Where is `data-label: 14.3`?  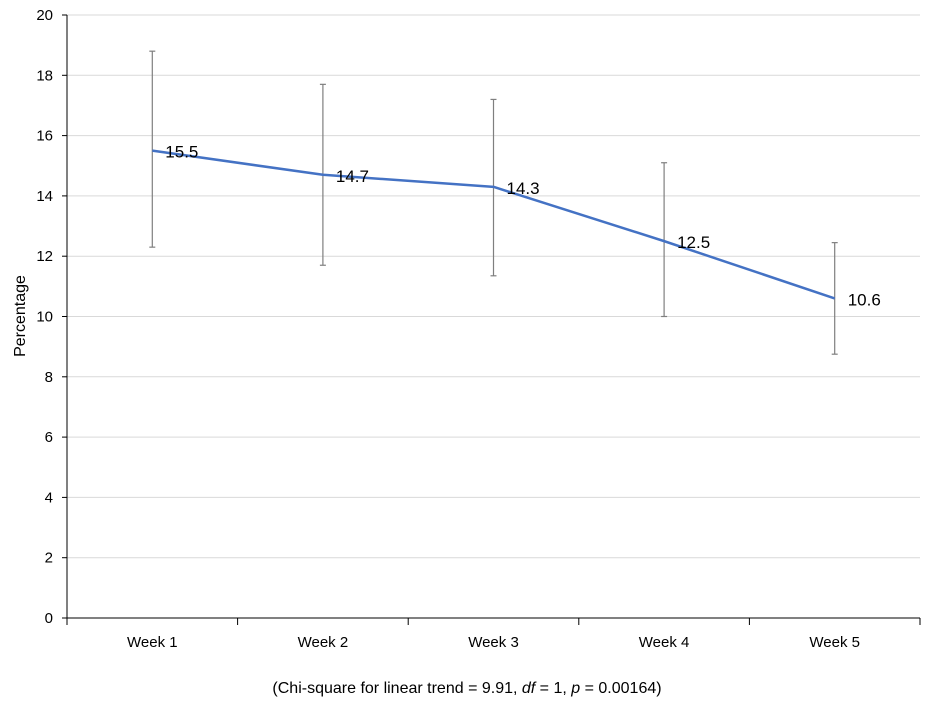 data-label: 14.3 is located at coordinates (523, 188).